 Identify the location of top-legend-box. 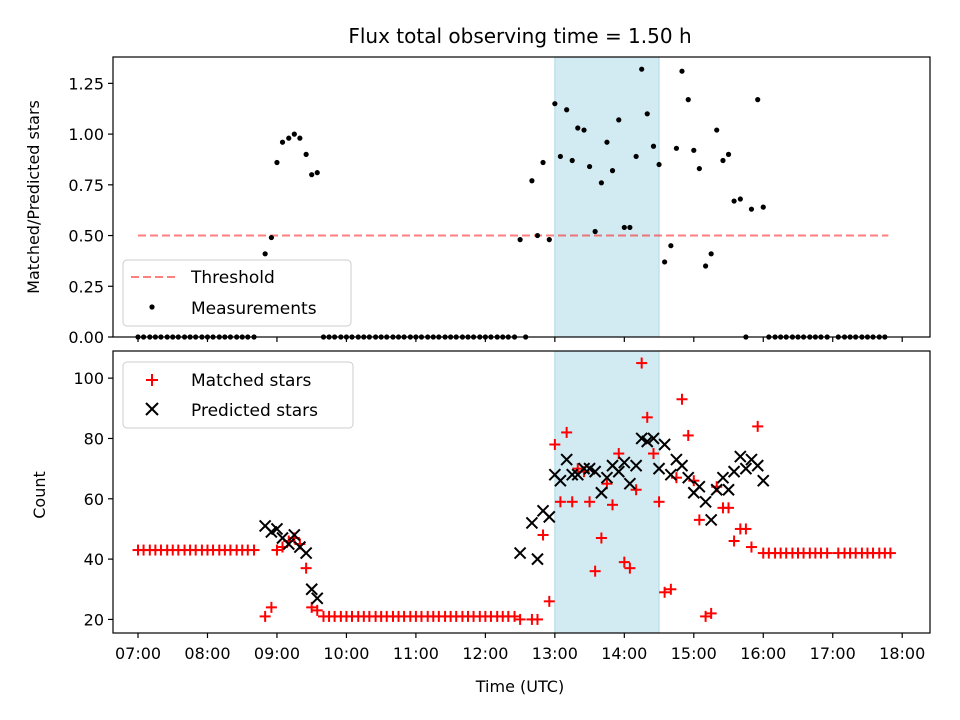
(237, 293).